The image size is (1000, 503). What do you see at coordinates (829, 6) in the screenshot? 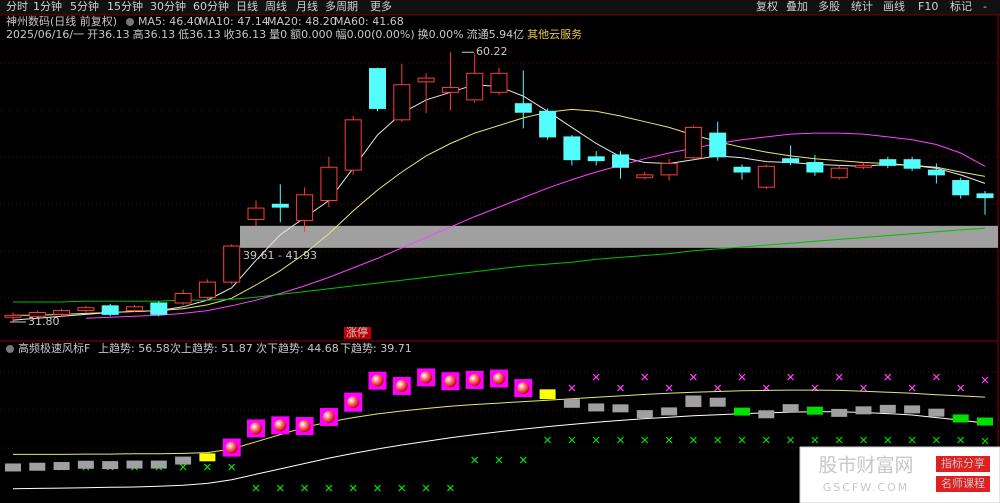
I see `tool-button: 多股` at bounding box center [829, 6].